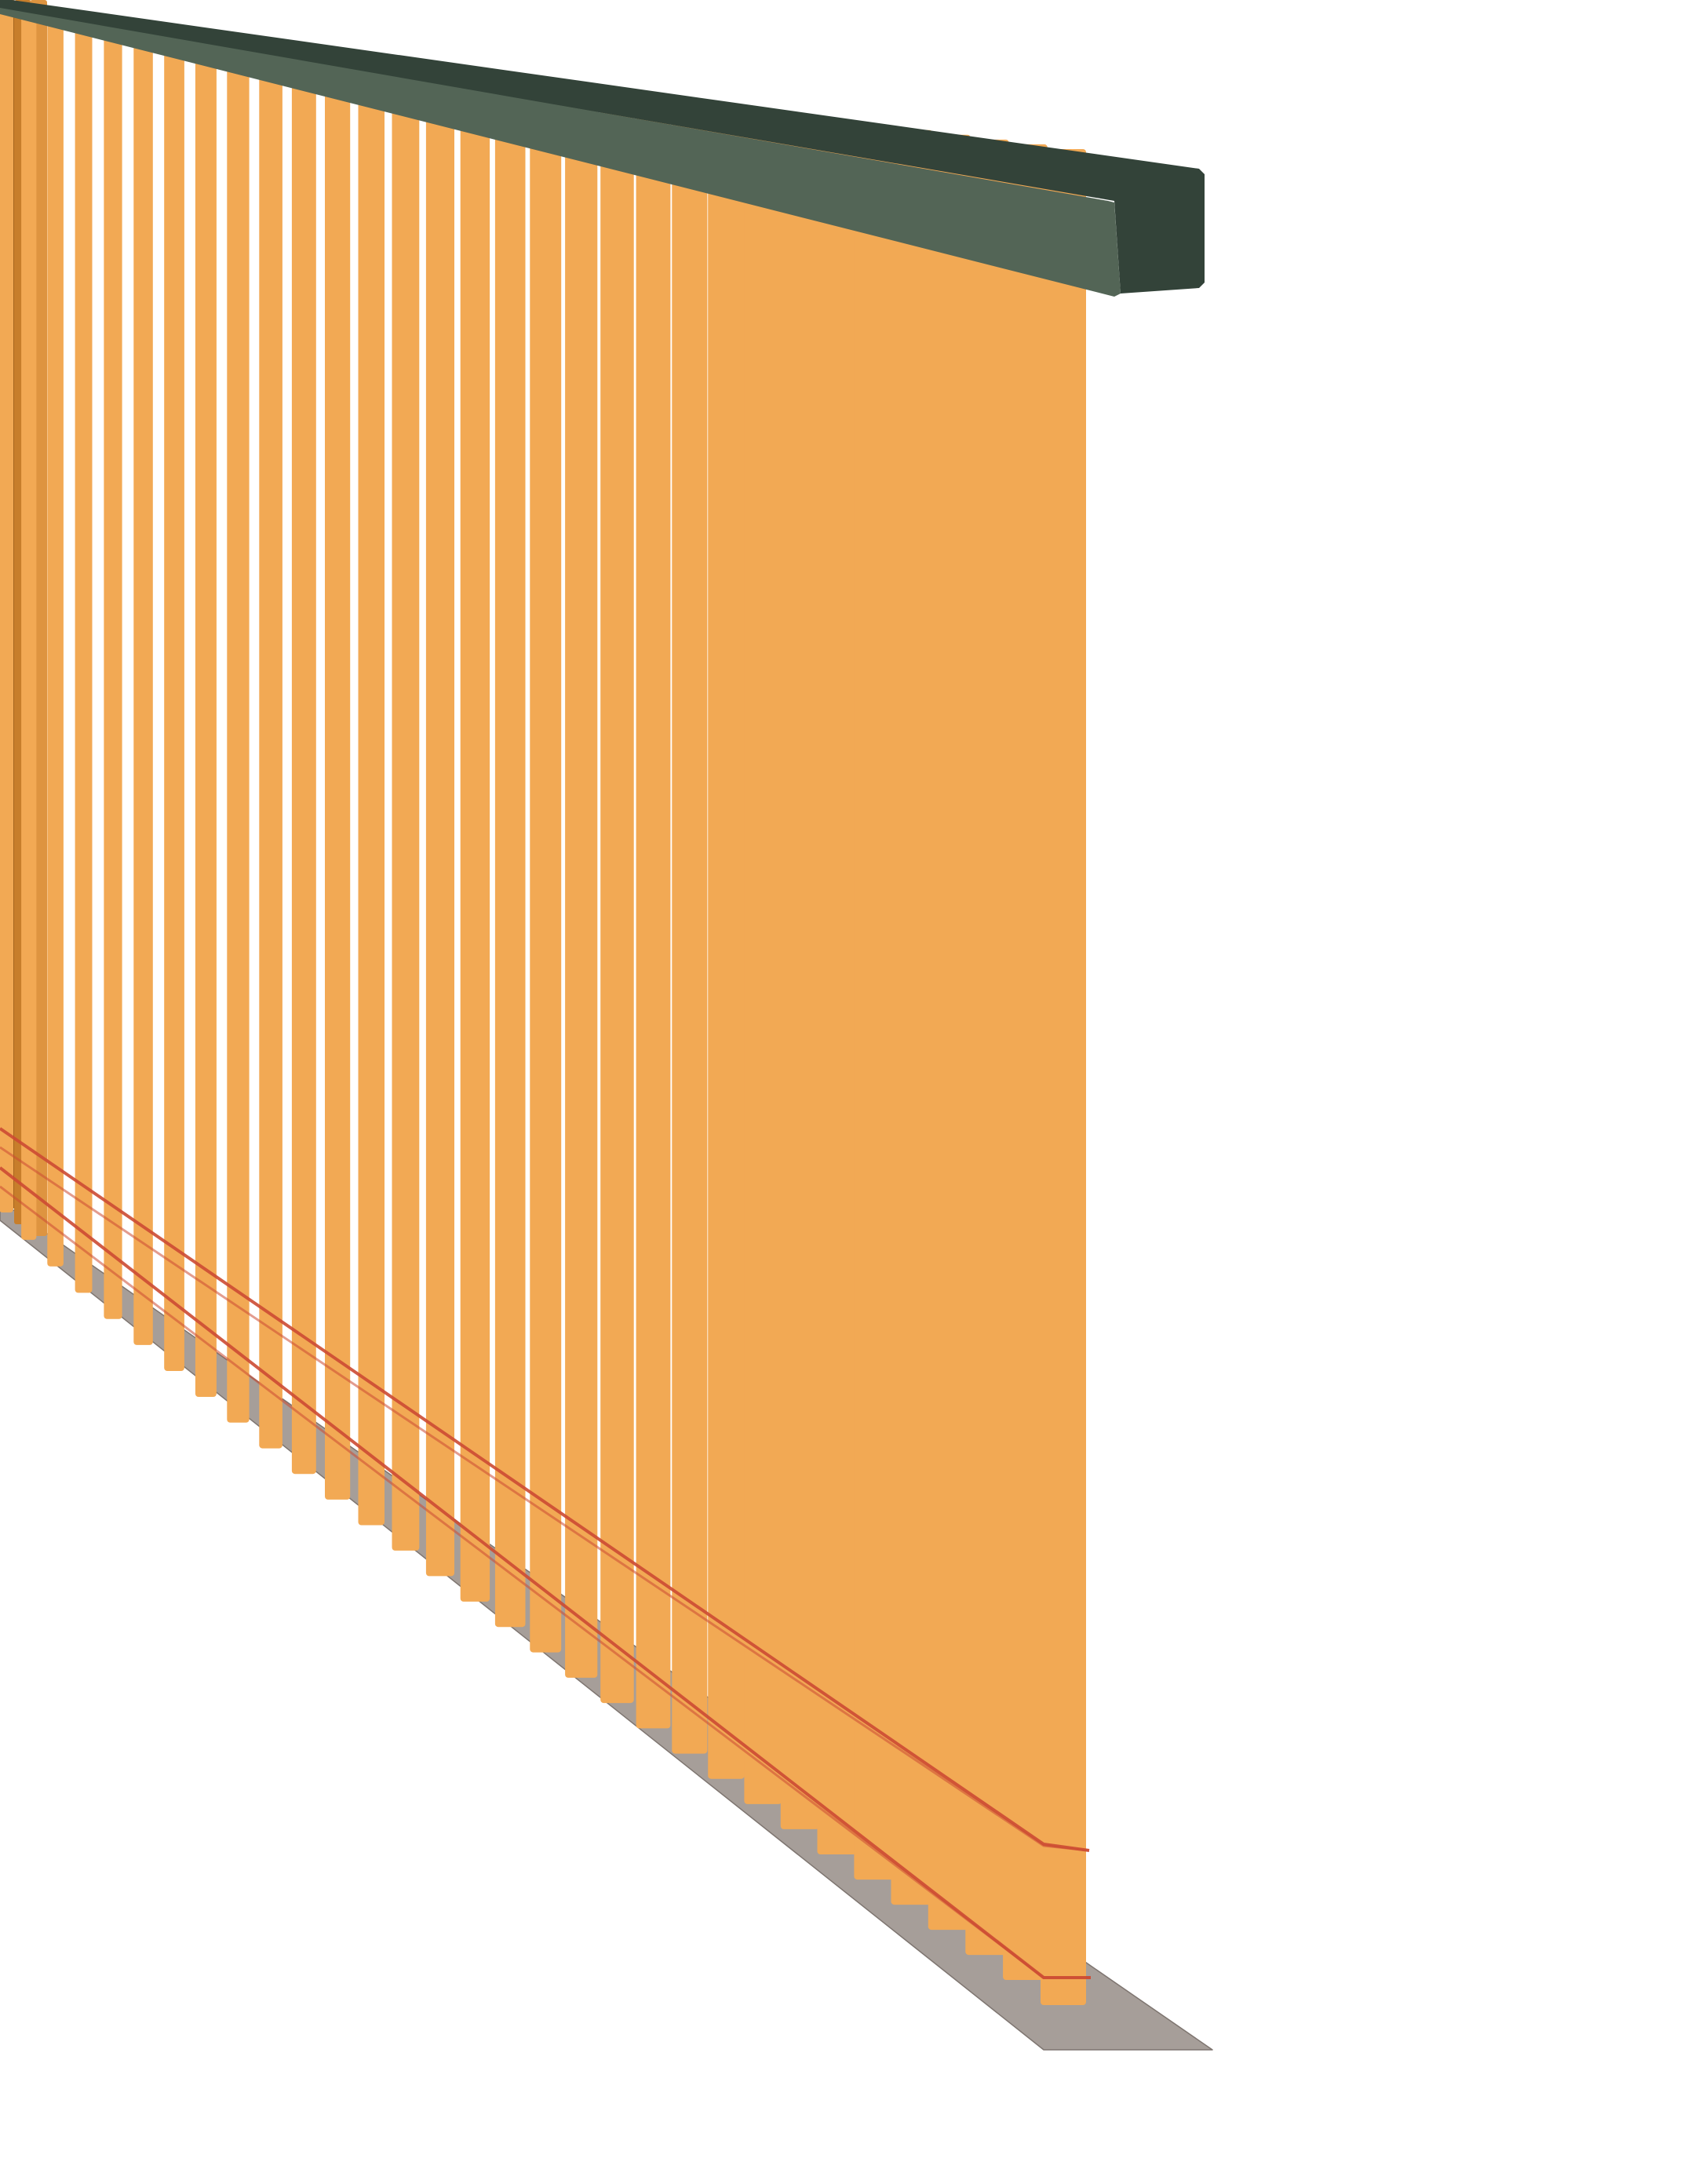 The image size is (1695, 2184). I want to click on headrail, so click(602, 148).